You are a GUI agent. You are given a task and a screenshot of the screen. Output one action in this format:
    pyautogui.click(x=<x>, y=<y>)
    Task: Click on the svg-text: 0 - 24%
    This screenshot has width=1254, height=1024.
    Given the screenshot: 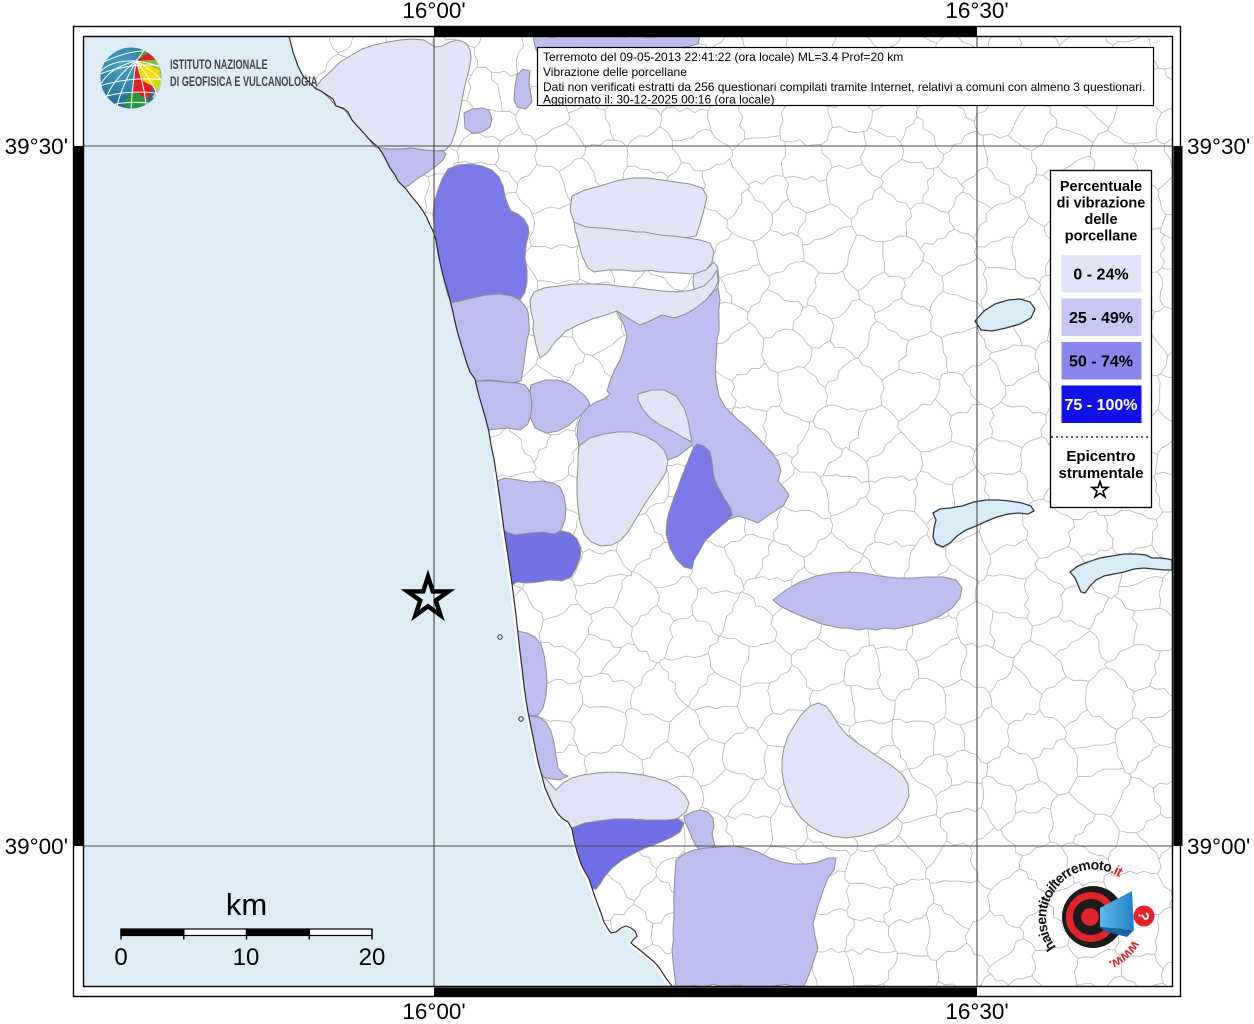 What is the action you would take?
    pyautogui.click(x=1100, y=275)
    